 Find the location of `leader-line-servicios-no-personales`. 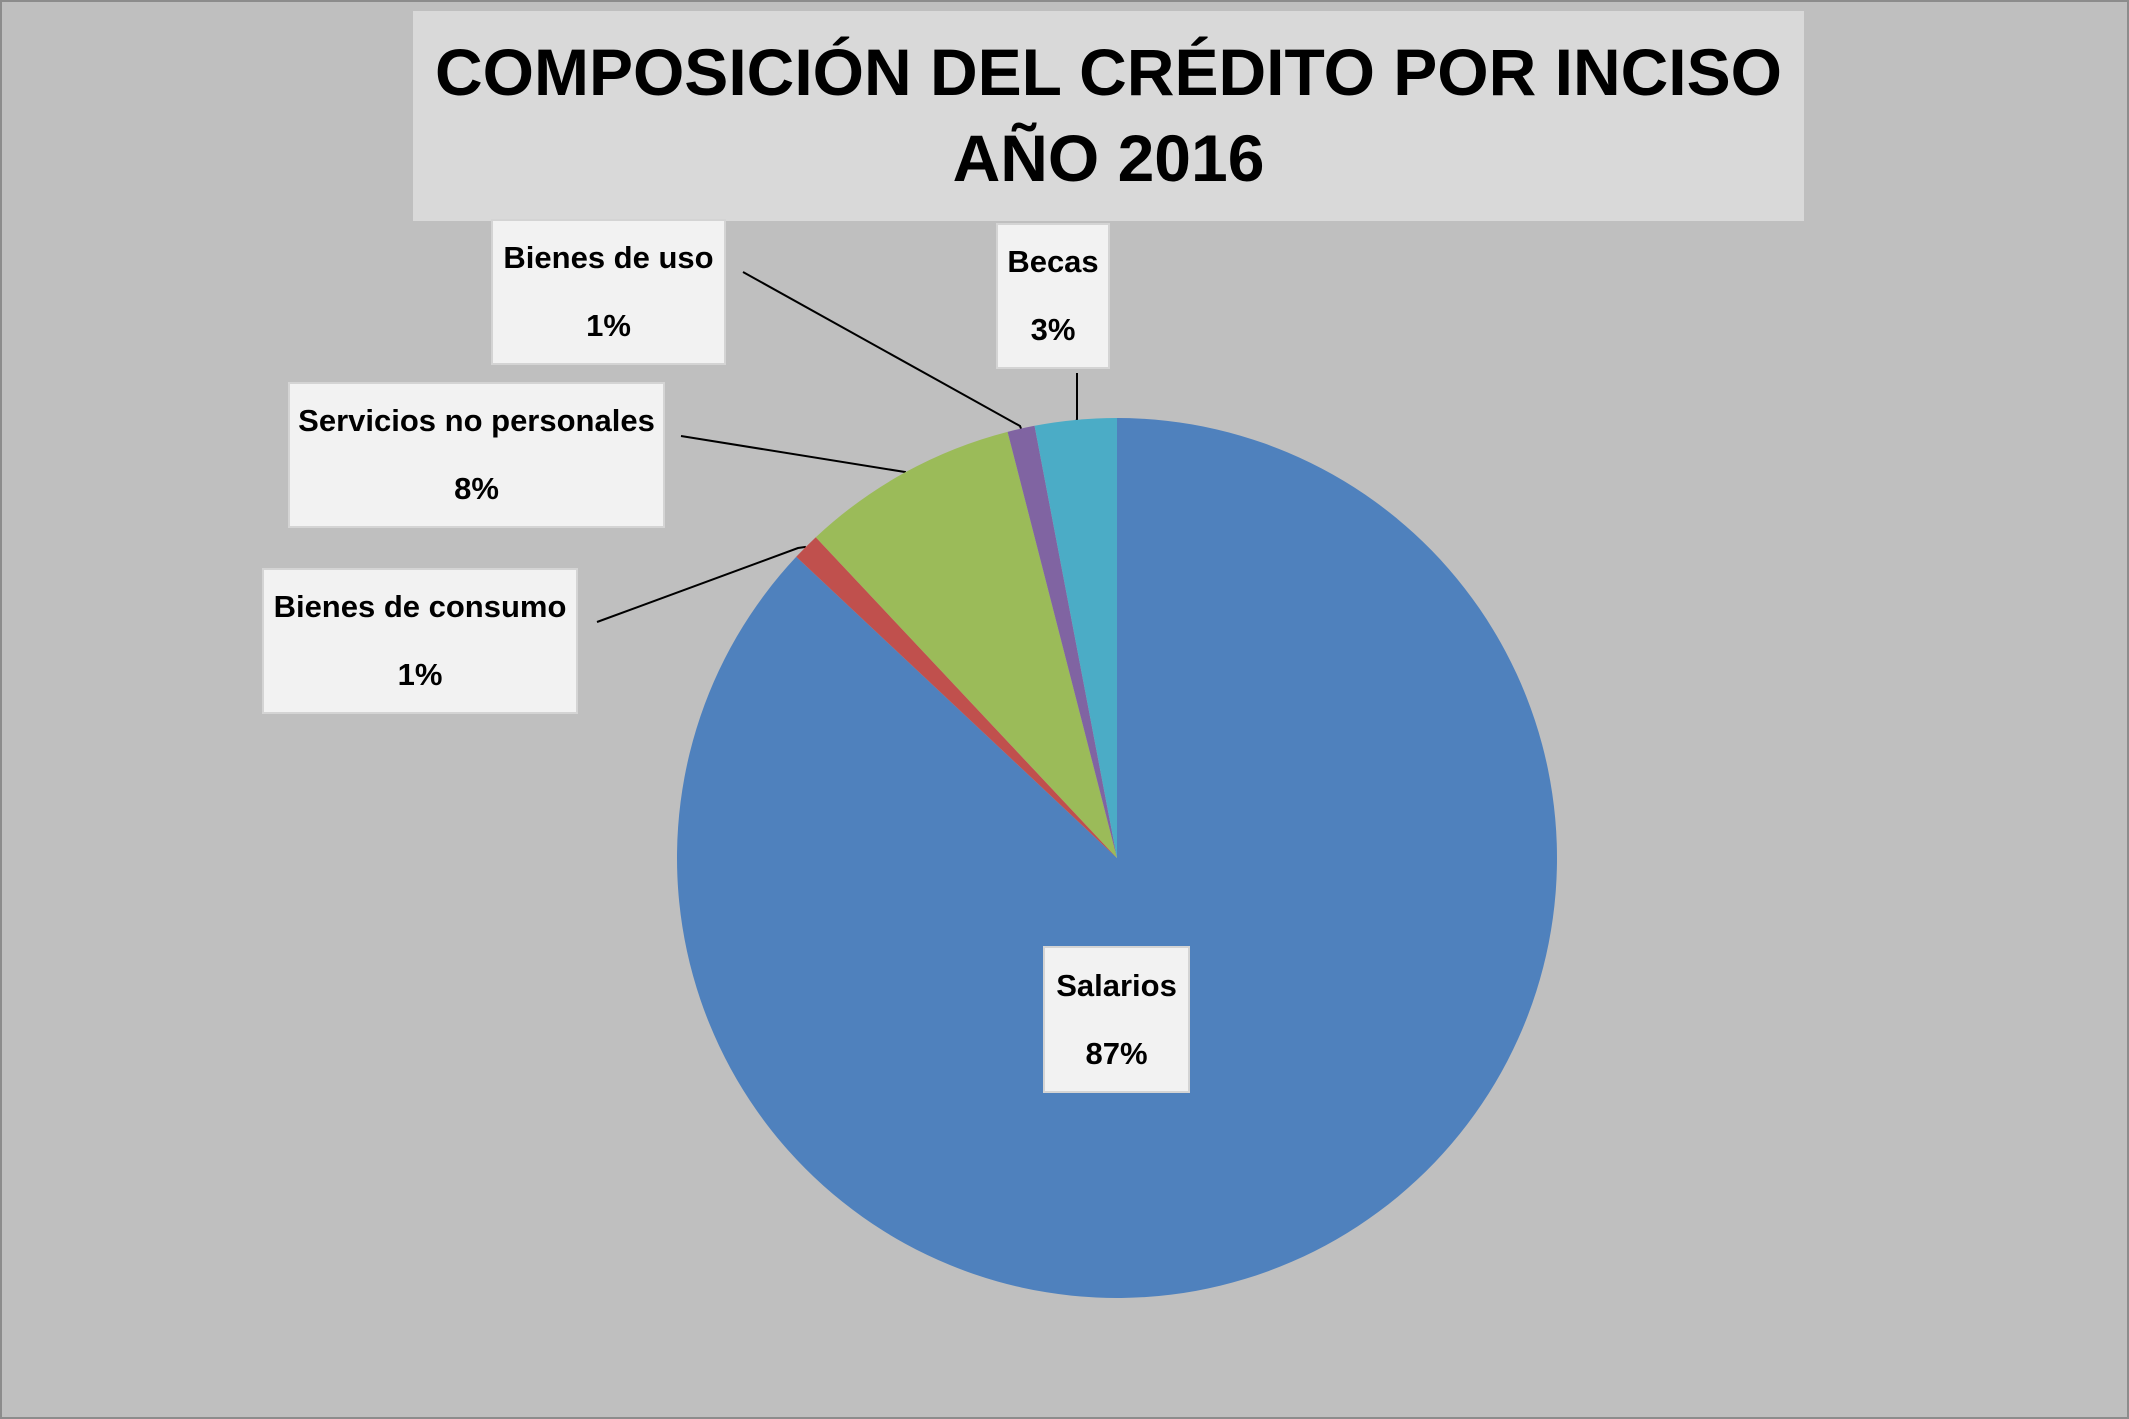

leader-line-servicios-no-personales is located at coordinates (793, 454).